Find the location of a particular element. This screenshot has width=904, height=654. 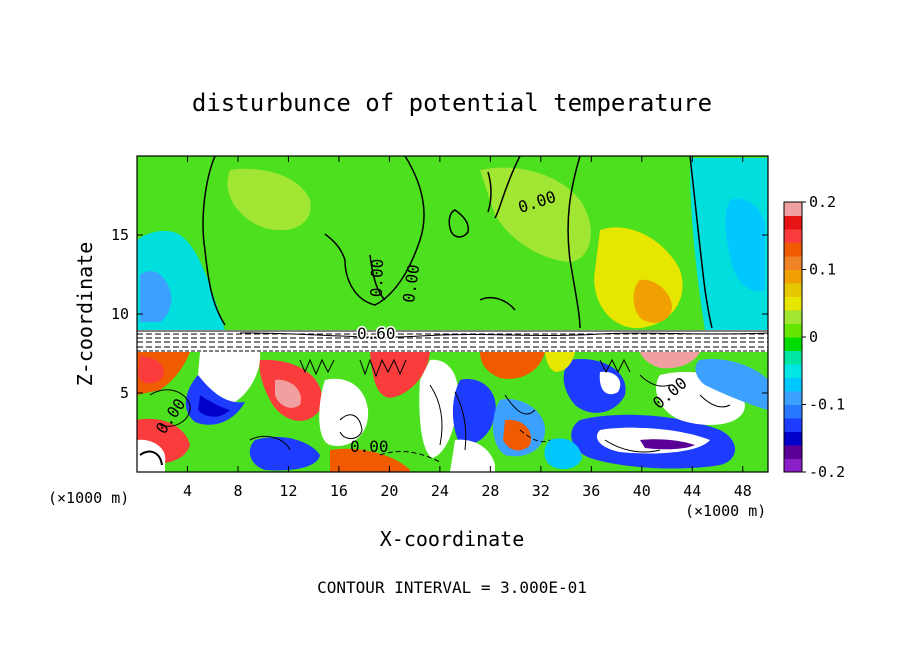

x-tick-label: 4 is located at coordinates (187, 491).